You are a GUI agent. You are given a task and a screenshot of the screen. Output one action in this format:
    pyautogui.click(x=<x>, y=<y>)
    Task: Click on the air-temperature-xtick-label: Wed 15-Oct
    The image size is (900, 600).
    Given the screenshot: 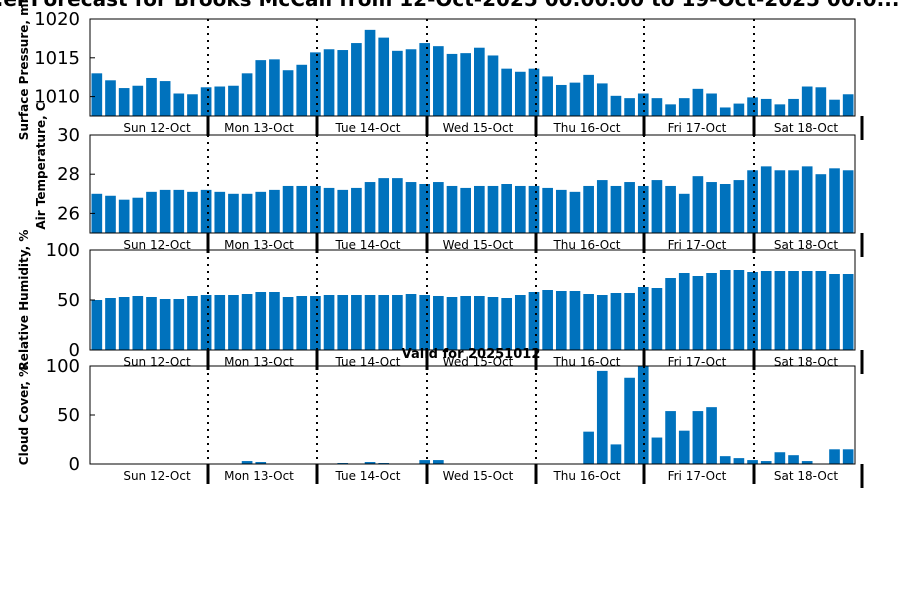 What is the action you would take?
    pyautogui.click(x=478, y=245)
    